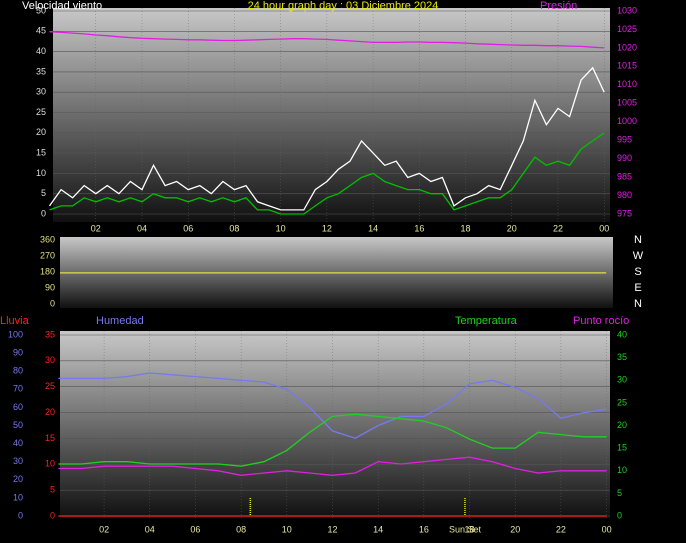 Image resolution: width=686 pixels, height=543 pixels. Describe the element at coordinates (627, 66) in the screenshot. I see `y-tick-label: 1015` at that location.